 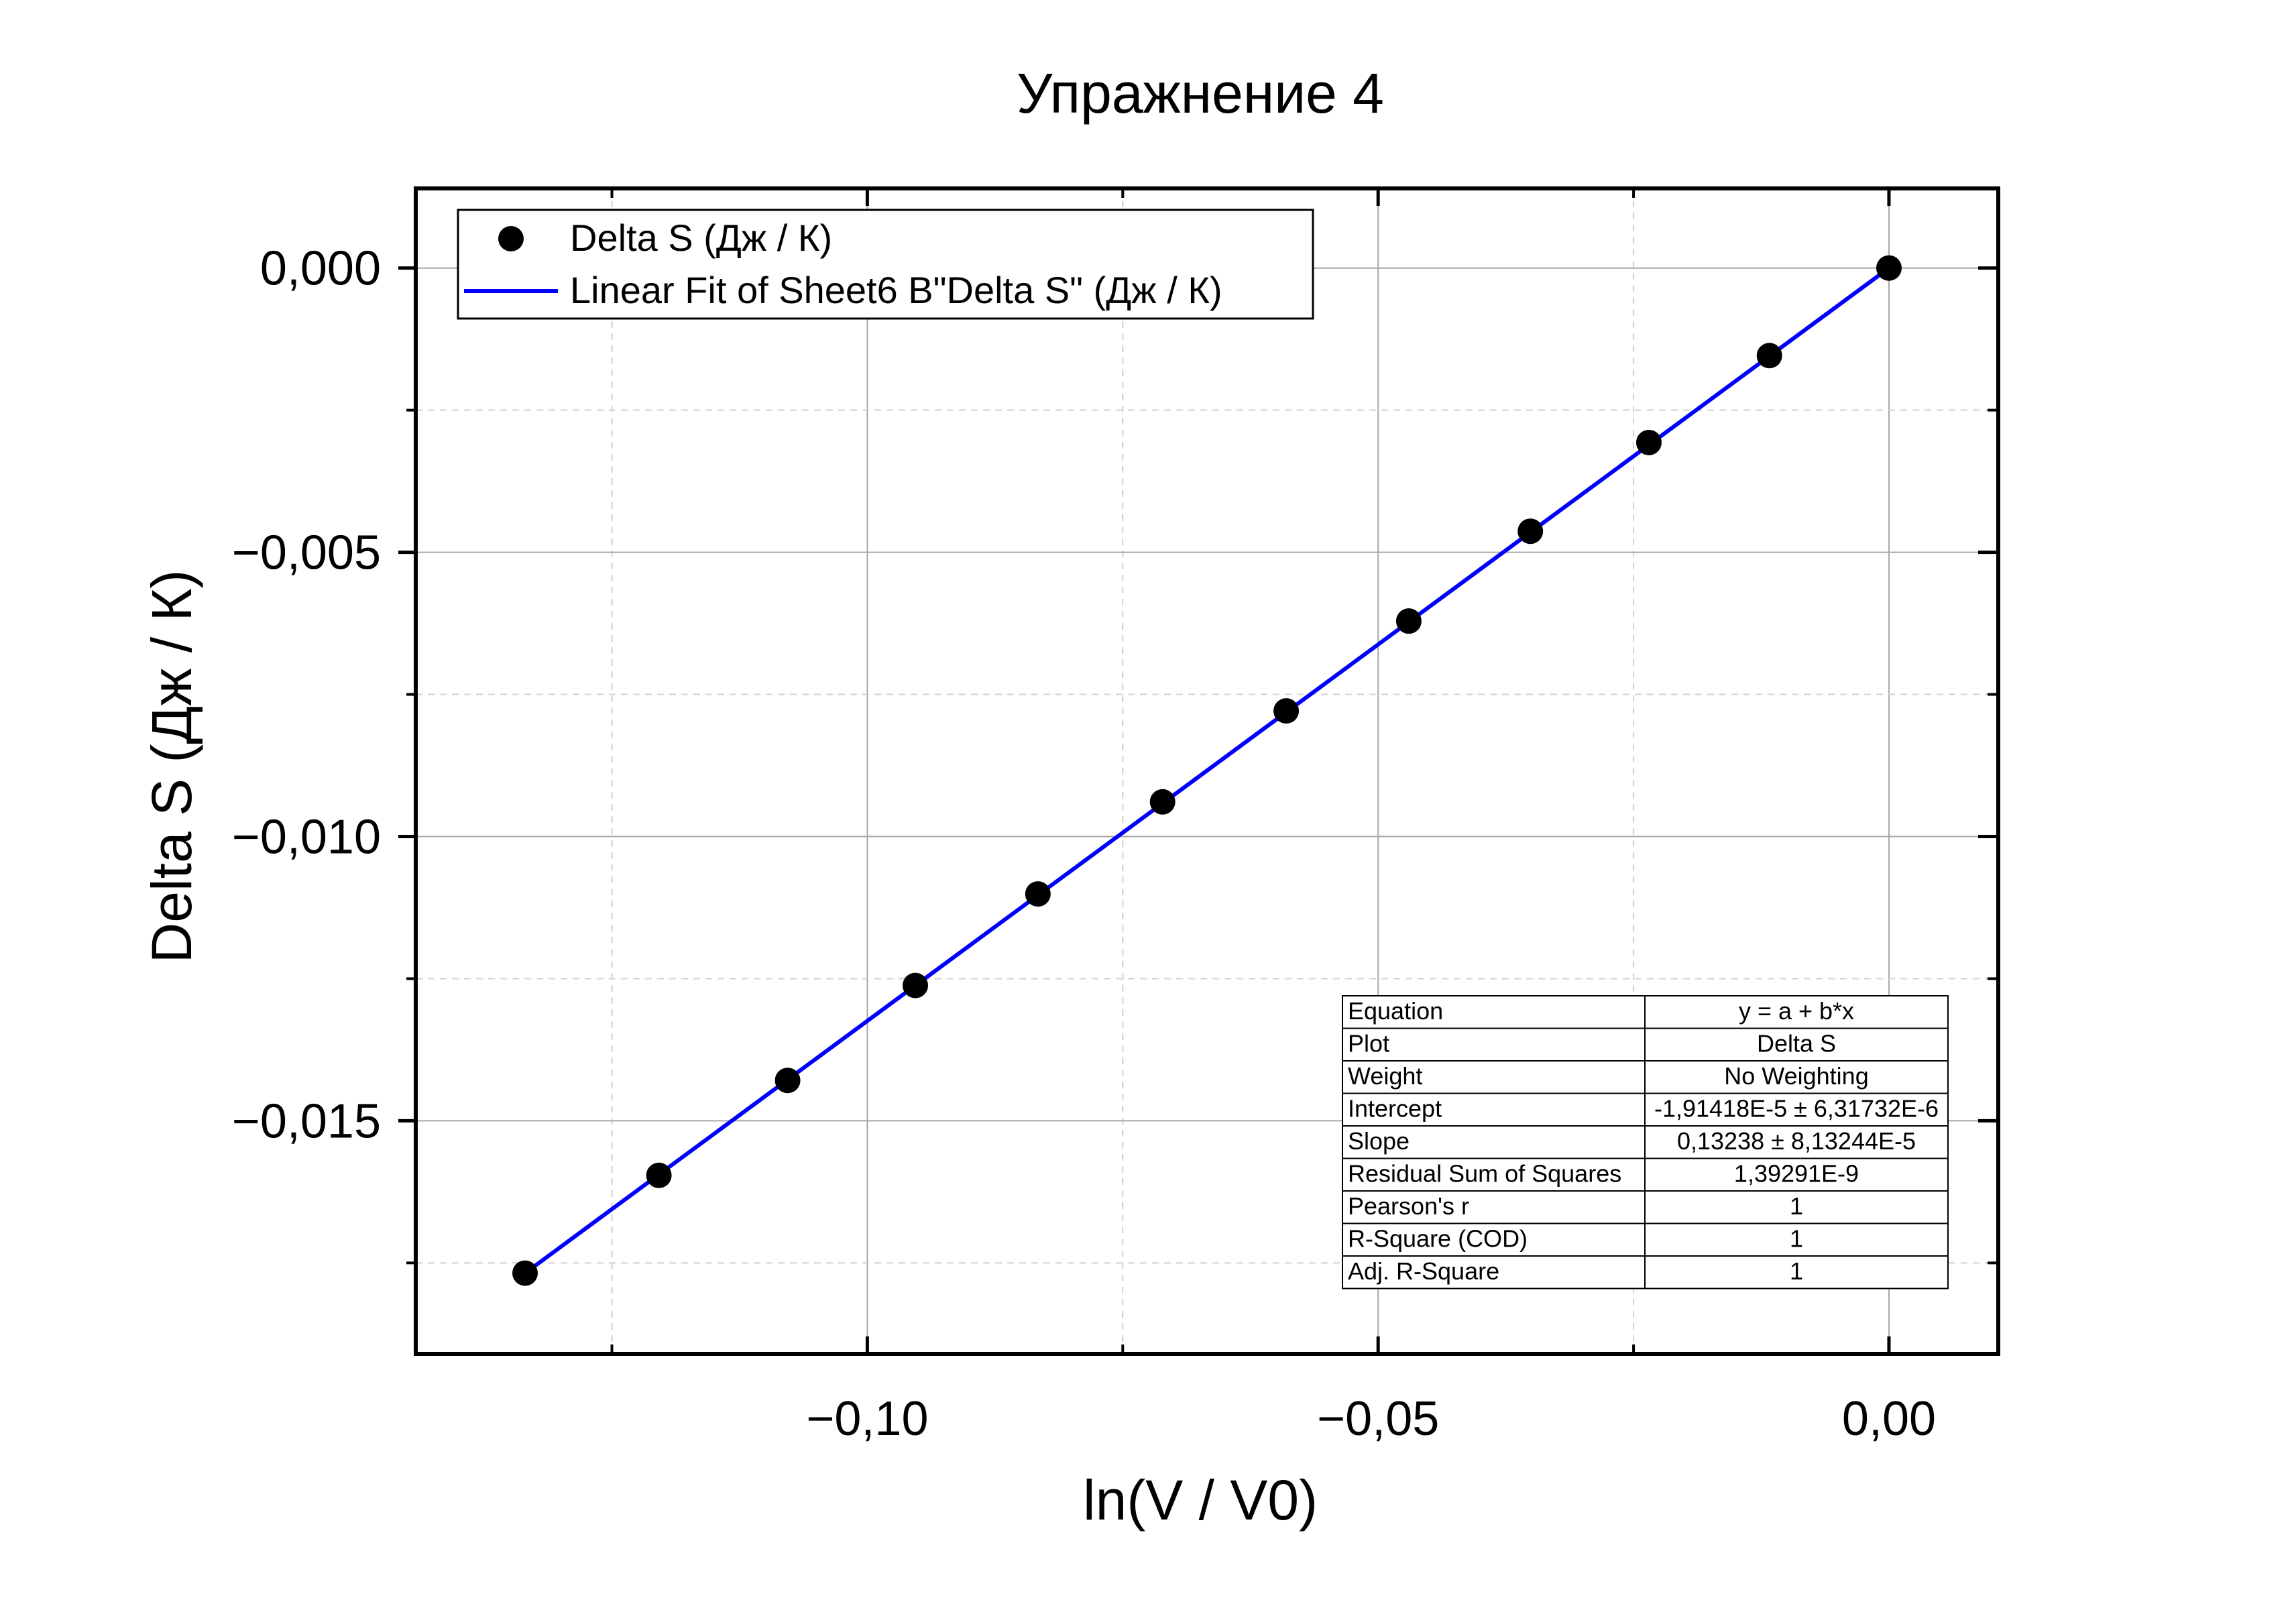 What do you see at coordinates (1796, 1076) in the screenshot?
I see `fit-table-value: No Weighting` at bounding box center [1796, 1076].